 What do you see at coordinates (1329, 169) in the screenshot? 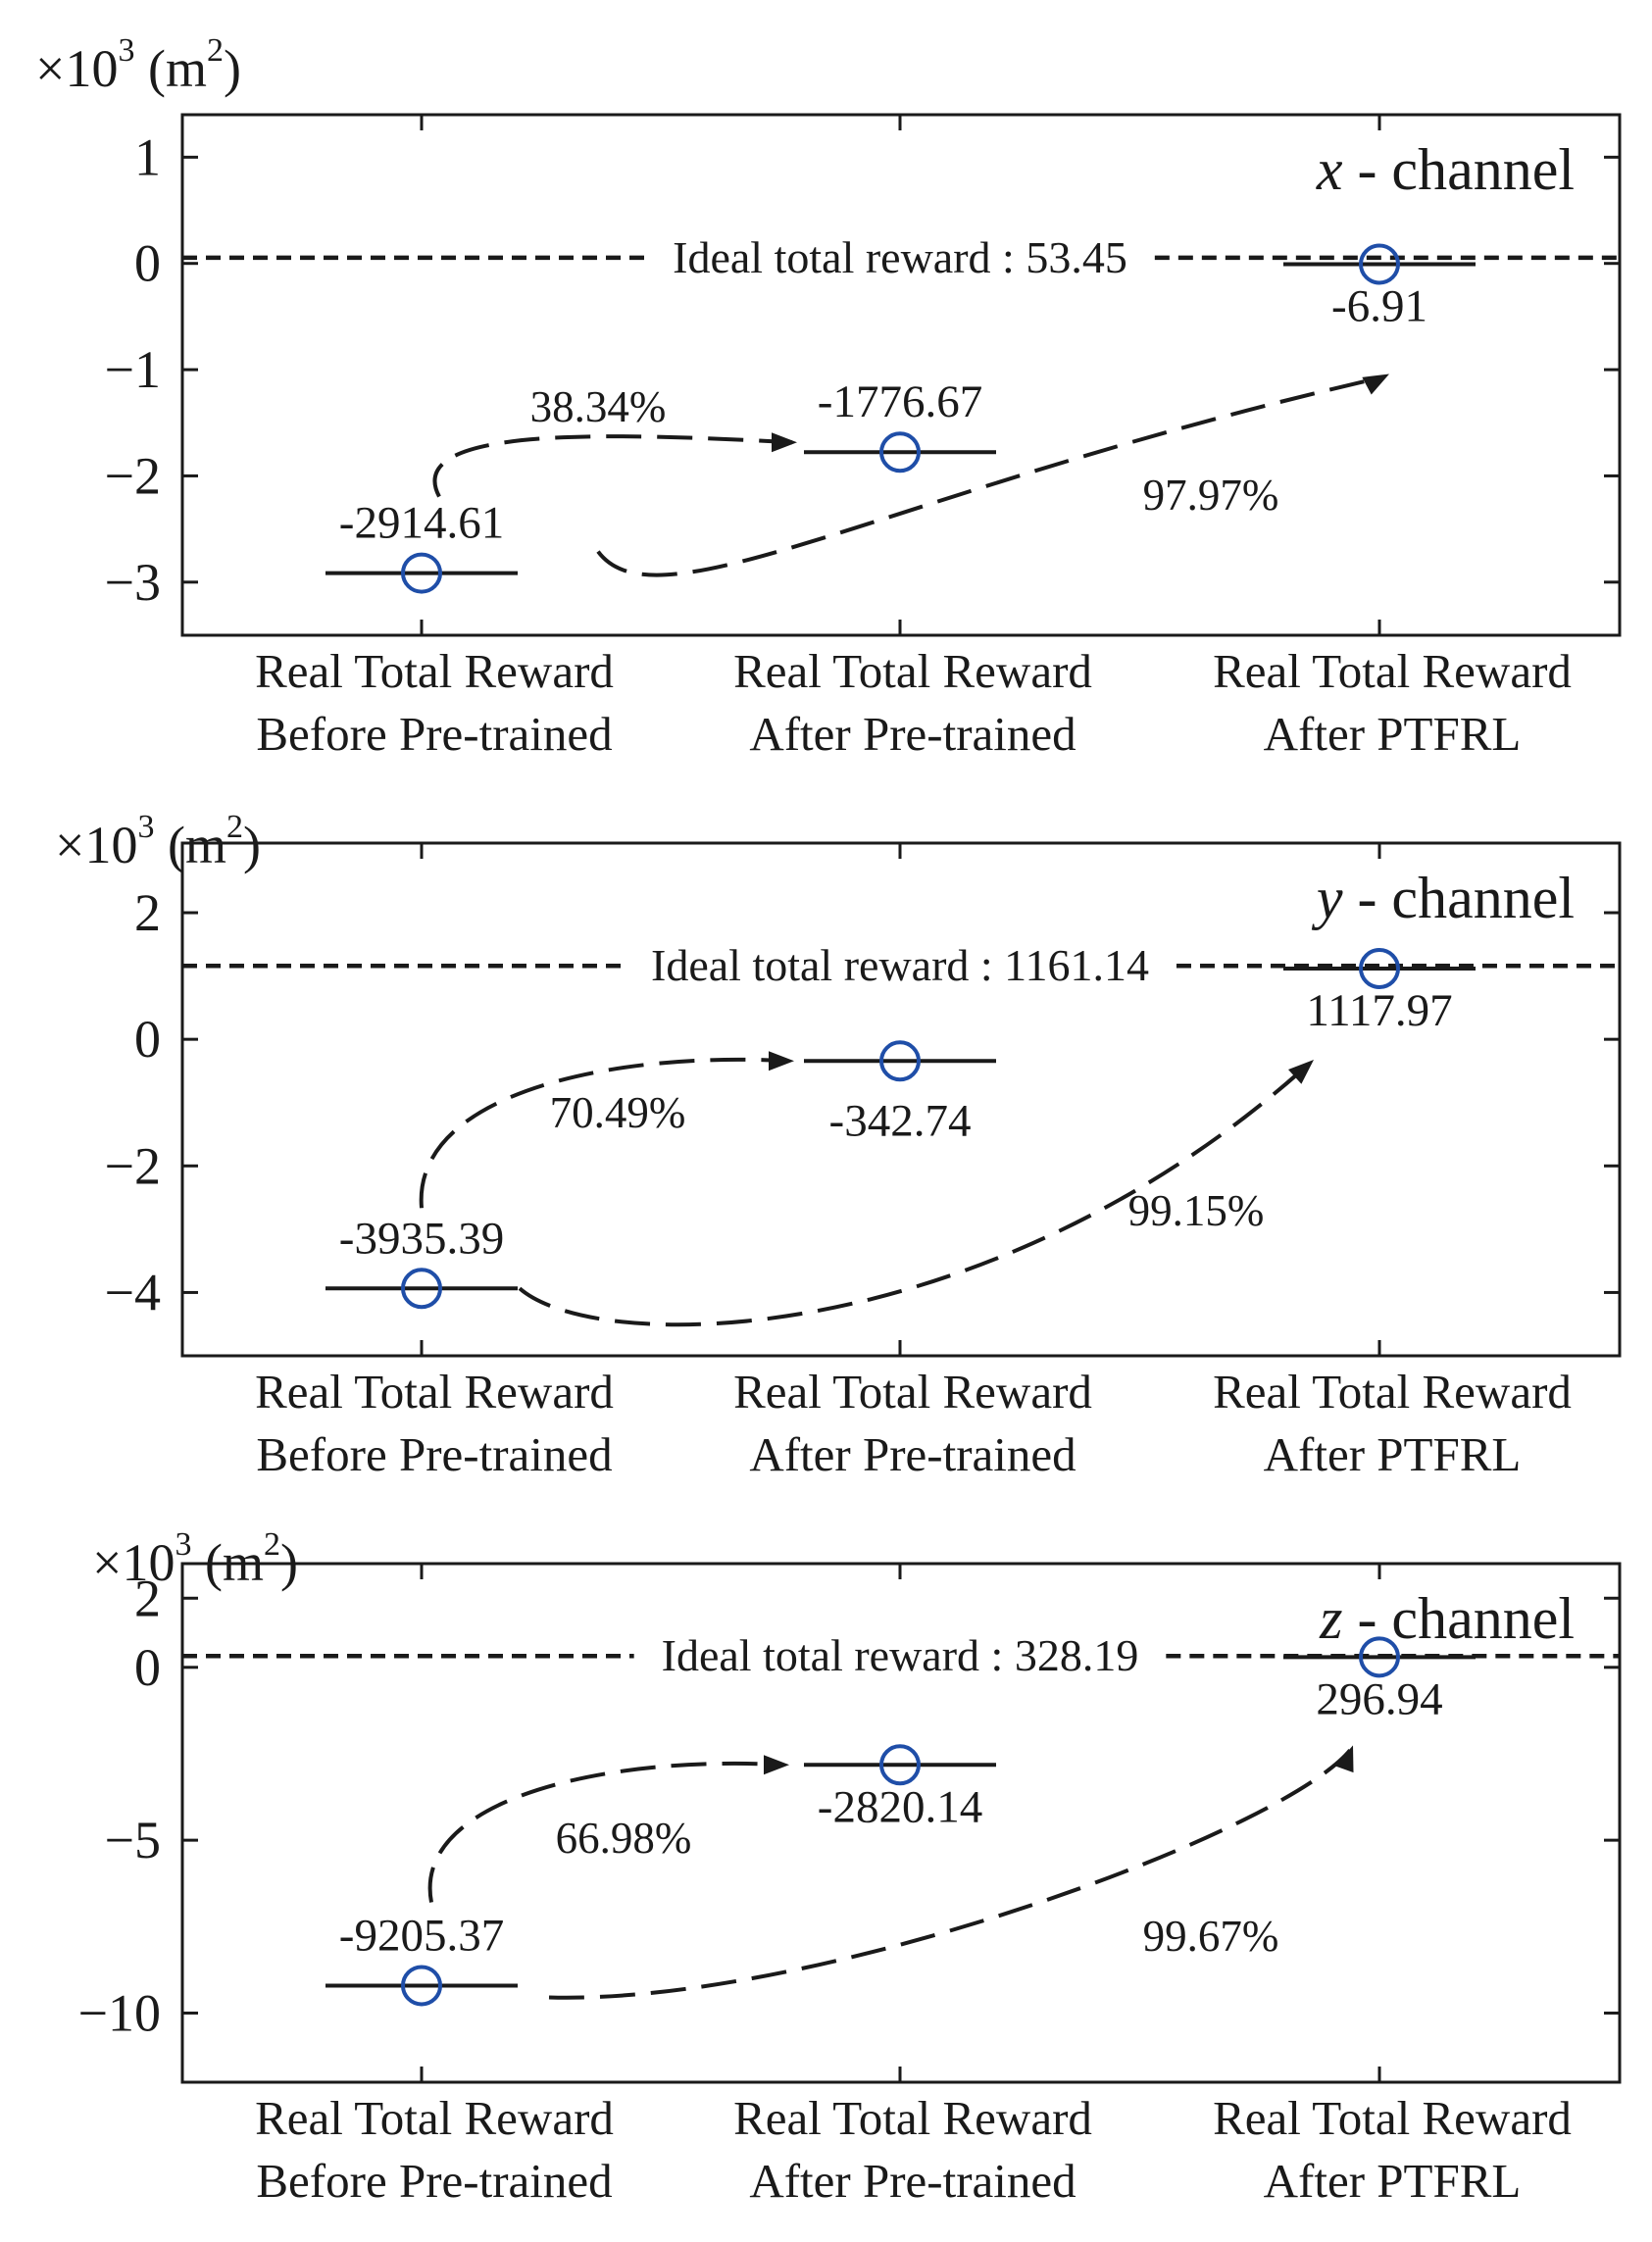
I see `channel-var: x` at bounding box center [1329, 169].